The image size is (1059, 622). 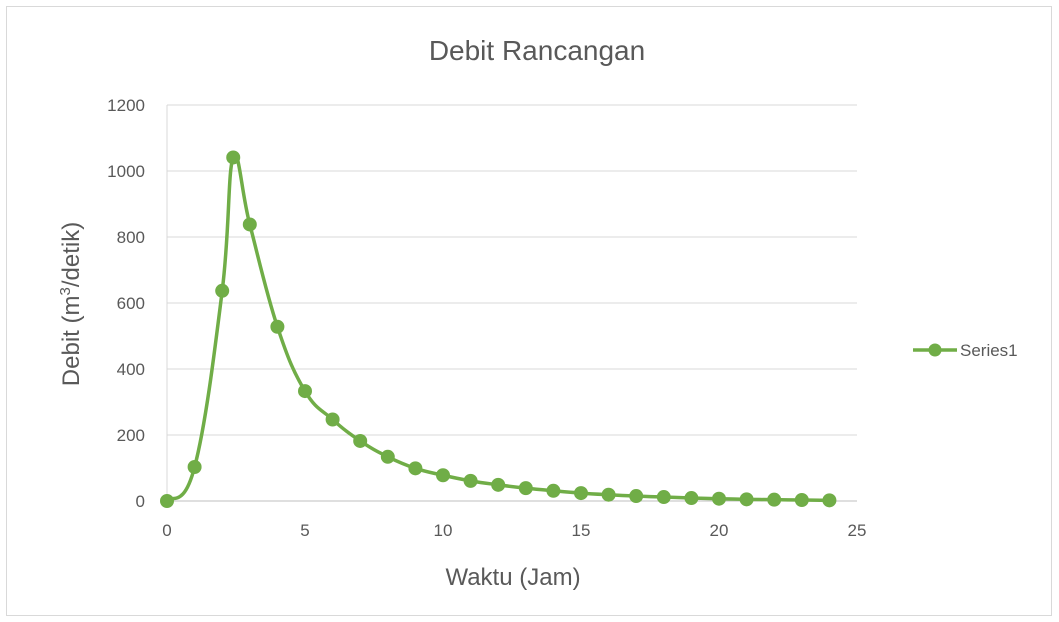 I want to click on y-tick-label: 1200, so click(x=126, y=105).